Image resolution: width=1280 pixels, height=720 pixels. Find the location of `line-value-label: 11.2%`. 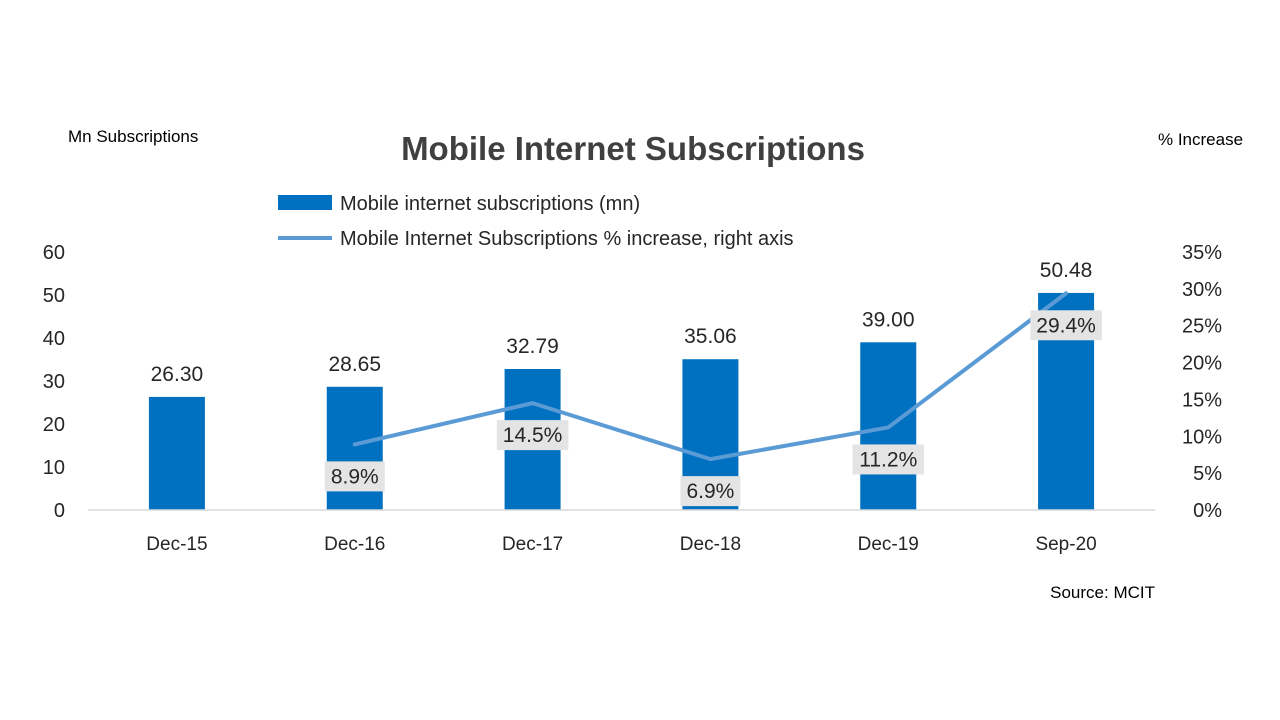

line-value-label: 11.2% is located at coordinates (888, 459).